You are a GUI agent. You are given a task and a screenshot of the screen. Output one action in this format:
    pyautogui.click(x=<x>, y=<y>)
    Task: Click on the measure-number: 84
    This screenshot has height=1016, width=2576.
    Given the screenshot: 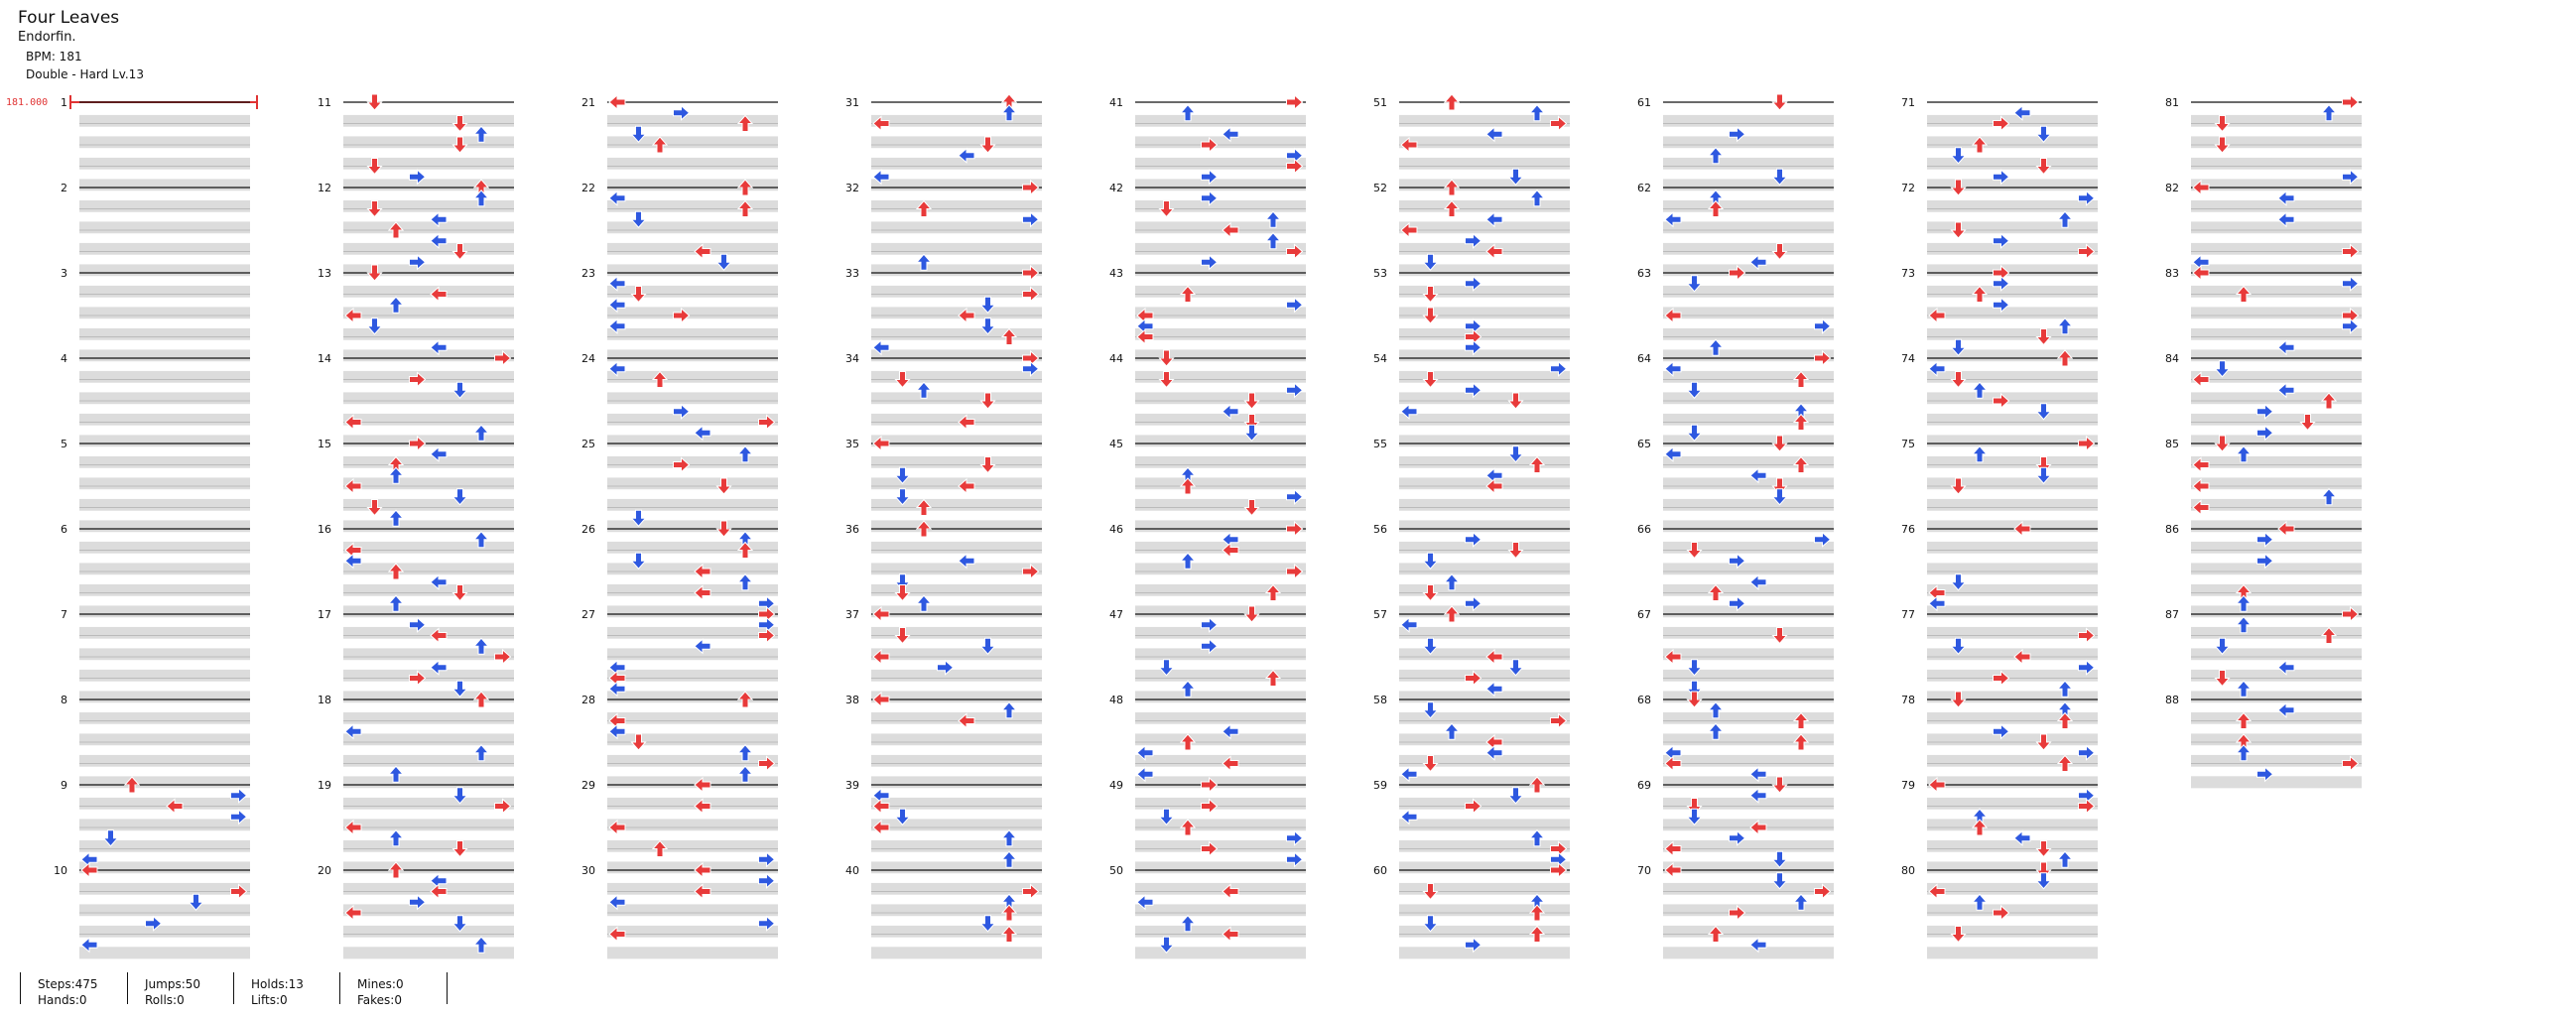 What is the action you would take?
    pyautogui.click(x=2172, y=358)
    